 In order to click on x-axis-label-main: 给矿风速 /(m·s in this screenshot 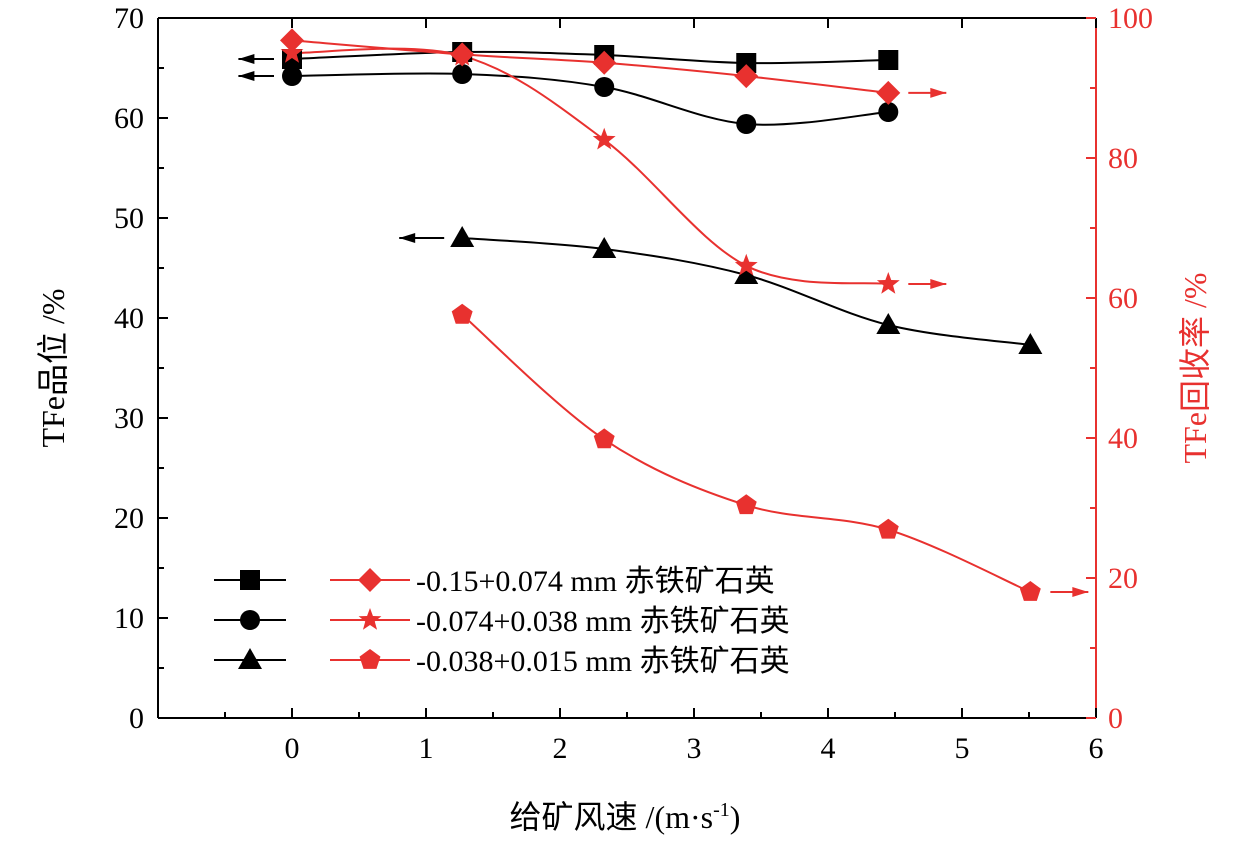, I will do `click(612, 817)`.